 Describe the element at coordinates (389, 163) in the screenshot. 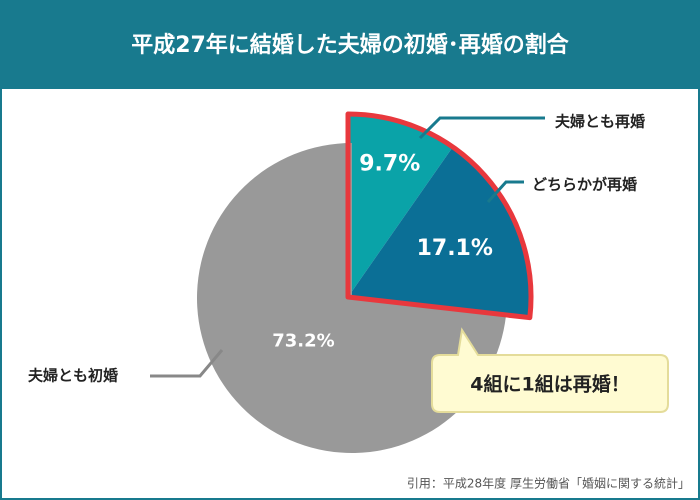

I see `value-label: 9.7%` at that location.